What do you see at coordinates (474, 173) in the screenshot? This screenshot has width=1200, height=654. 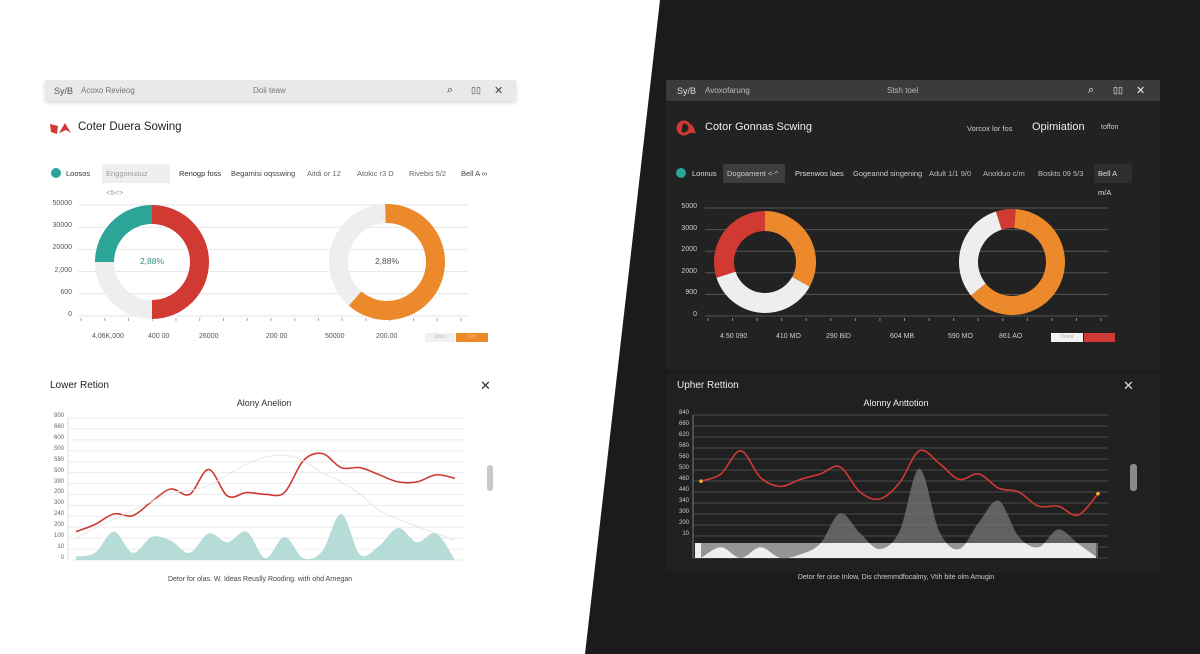 I see `tab-7: Bell A ∞` at bounding box center [474, 173].